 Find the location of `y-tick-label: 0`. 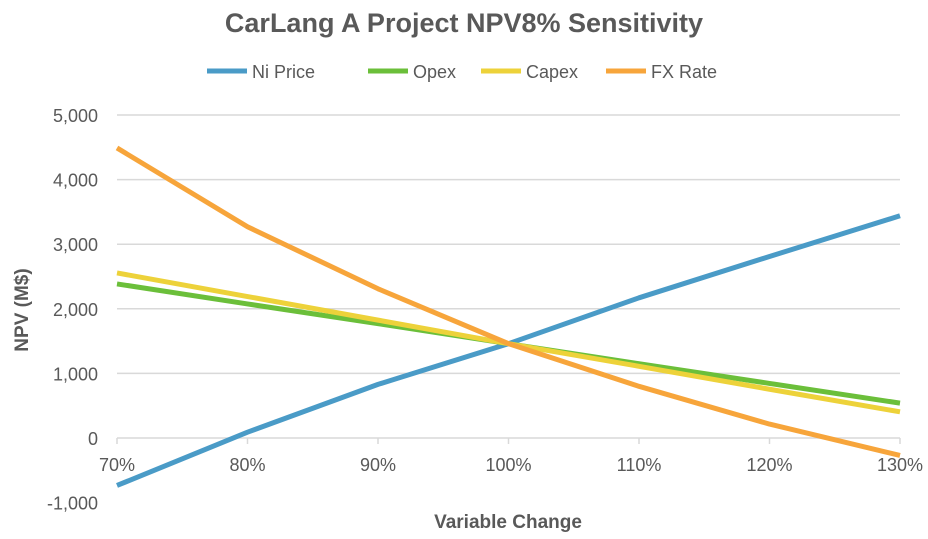

y-tick-label: 0 is located at coordinates (93, 439).